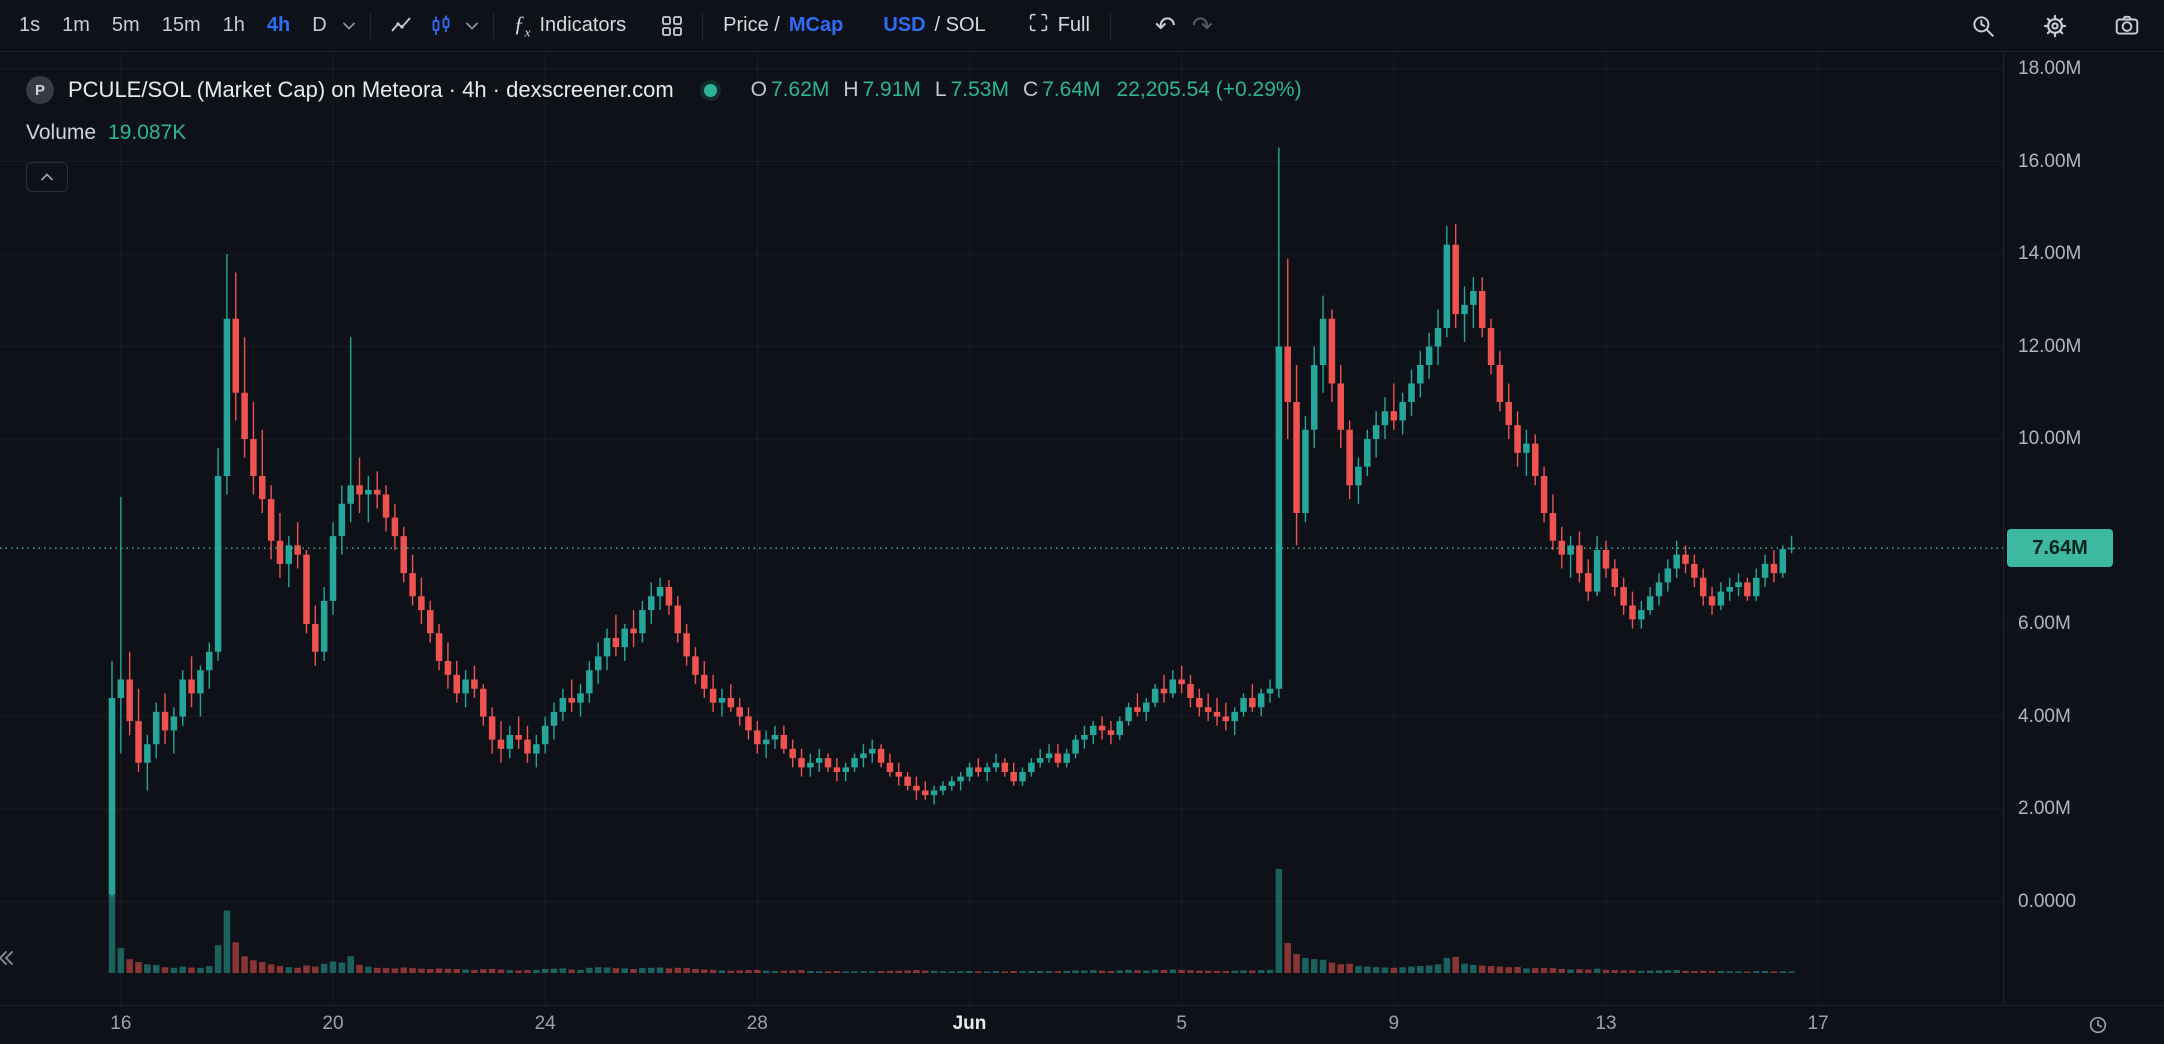 The height and width of the screenshot is (1044, 2164). I want to click on low-value: 7.53M, so click(979, 89).